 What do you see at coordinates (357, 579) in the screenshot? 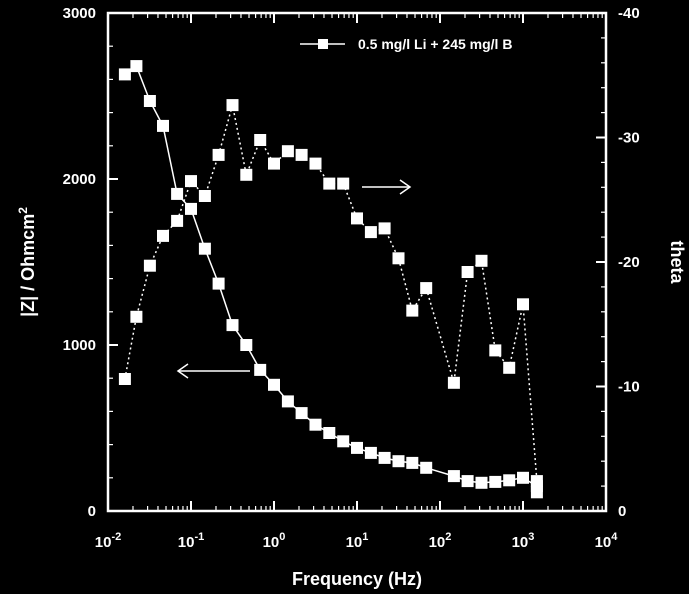
I see `x-axis-title: Frequency (Hz)` at bounding box center [357, 579].